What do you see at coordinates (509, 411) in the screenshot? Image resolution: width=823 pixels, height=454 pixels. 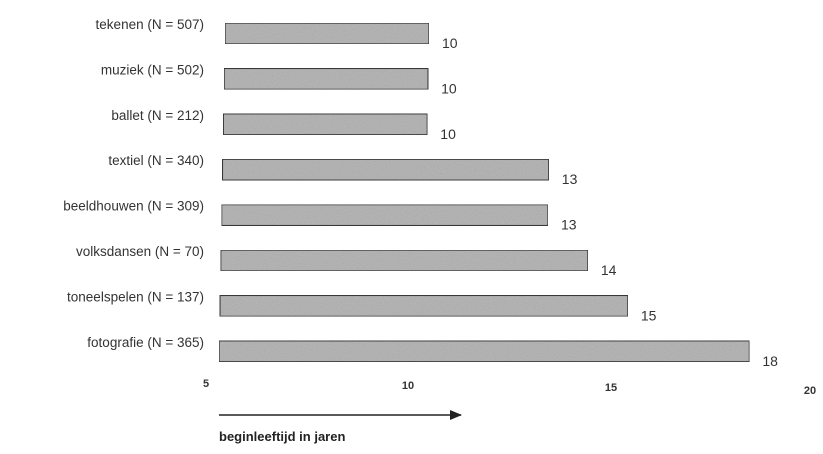 I see `x-axis: beginleeftijd in jaren 5 10 15 20` at bounding box center [509, 411].